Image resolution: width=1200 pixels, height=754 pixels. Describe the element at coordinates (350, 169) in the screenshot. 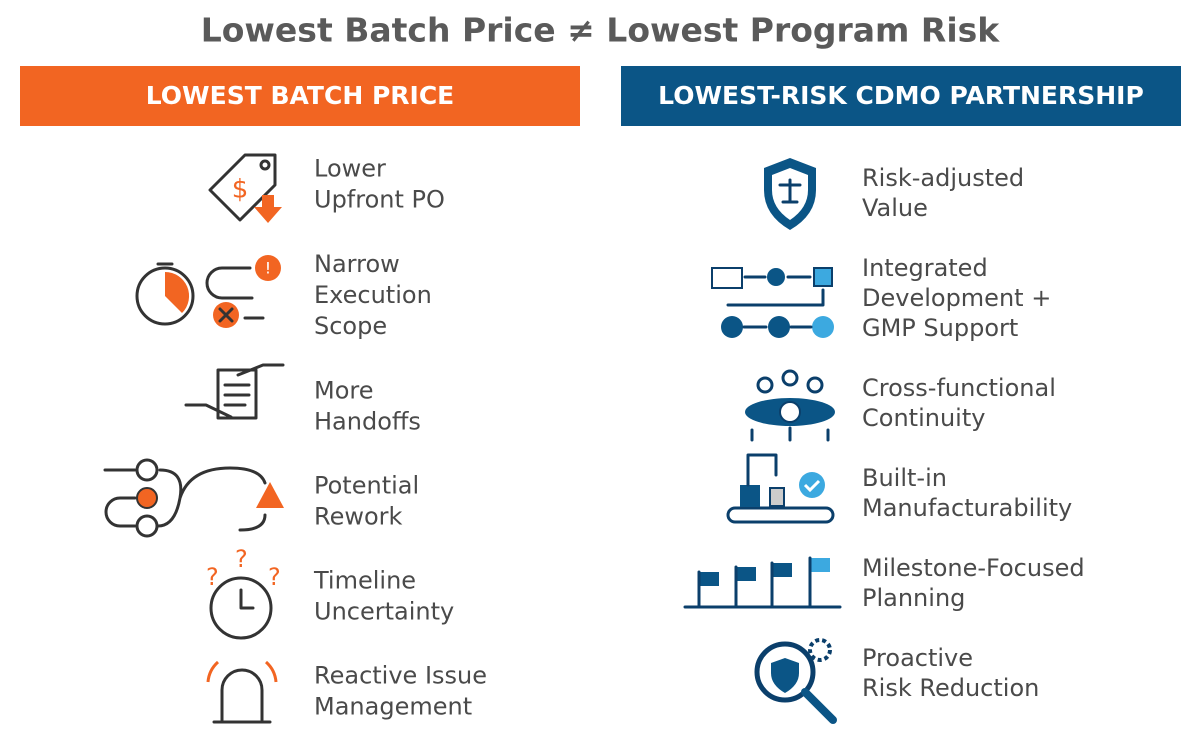

I see `item-label: Lower` at that location.